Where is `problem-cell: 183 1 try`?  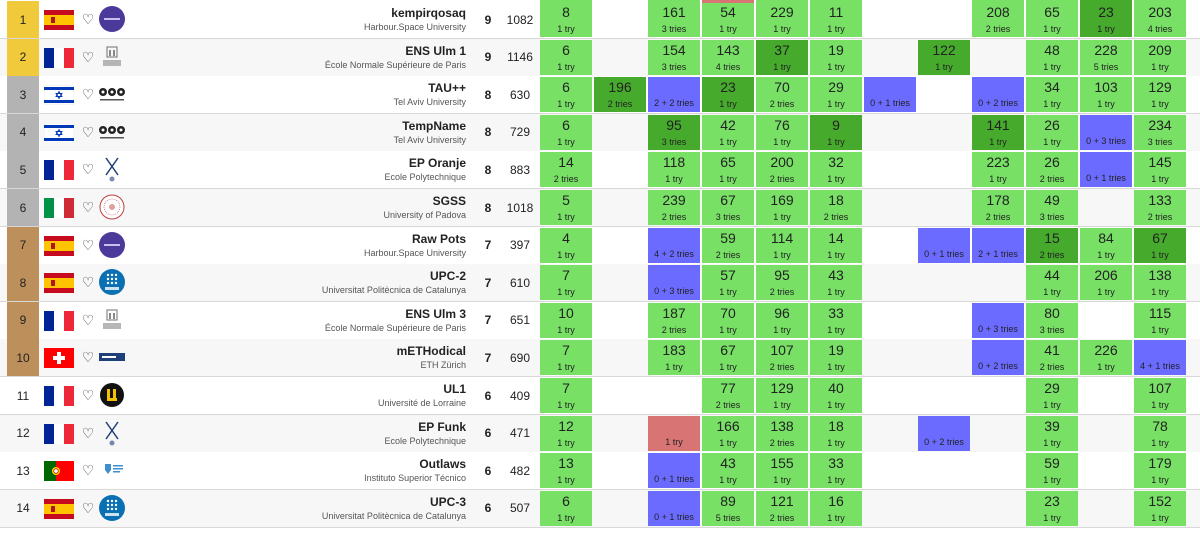
problem-cell: 183 1 try is located at coordinates (674, 358).